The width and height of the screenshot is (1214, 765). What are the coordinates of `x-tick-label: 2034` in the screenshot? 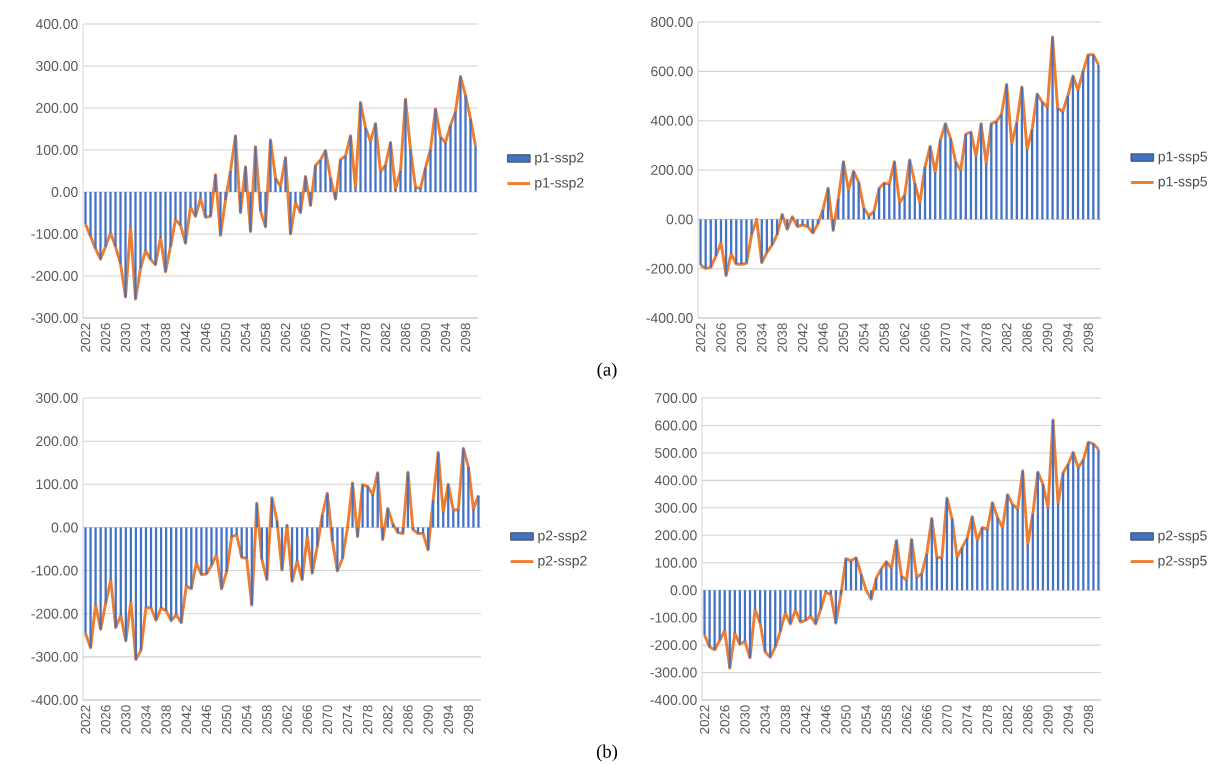 It's located at (765, 719).